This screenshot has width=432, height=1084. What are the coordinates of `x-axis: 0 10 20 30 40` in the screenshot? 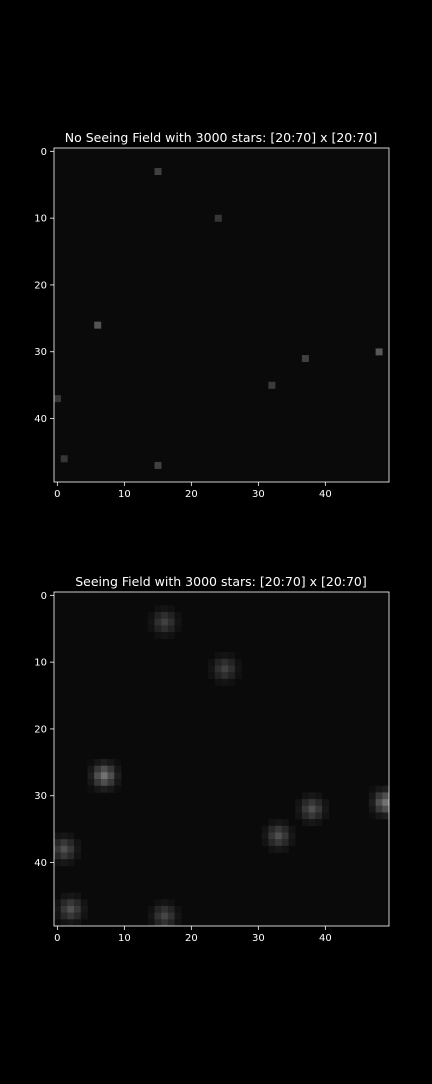 It's located at (193, 935).